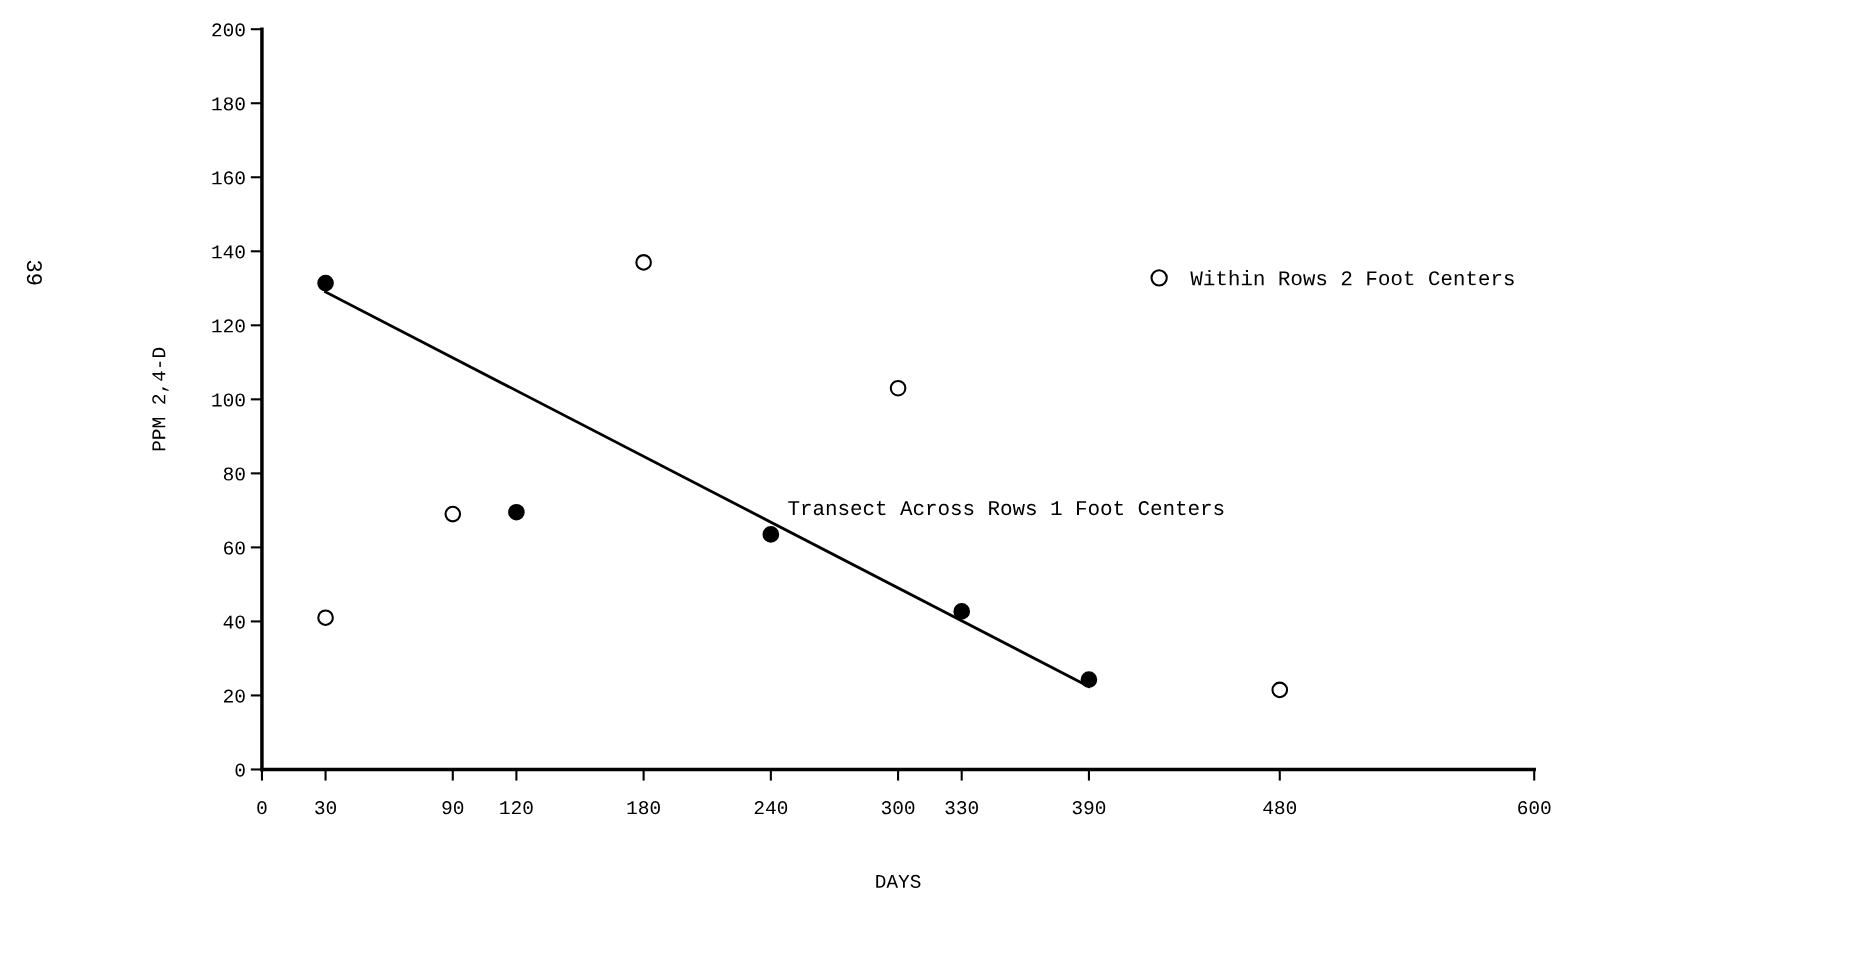 The height and width of the screenshot is (974, 1871). What do you see at coordinates (1006, 508) in the screenshot?
I see `series-label: Transect Across Rows 1 Foot Centers` at bounding box center [1006, 508].